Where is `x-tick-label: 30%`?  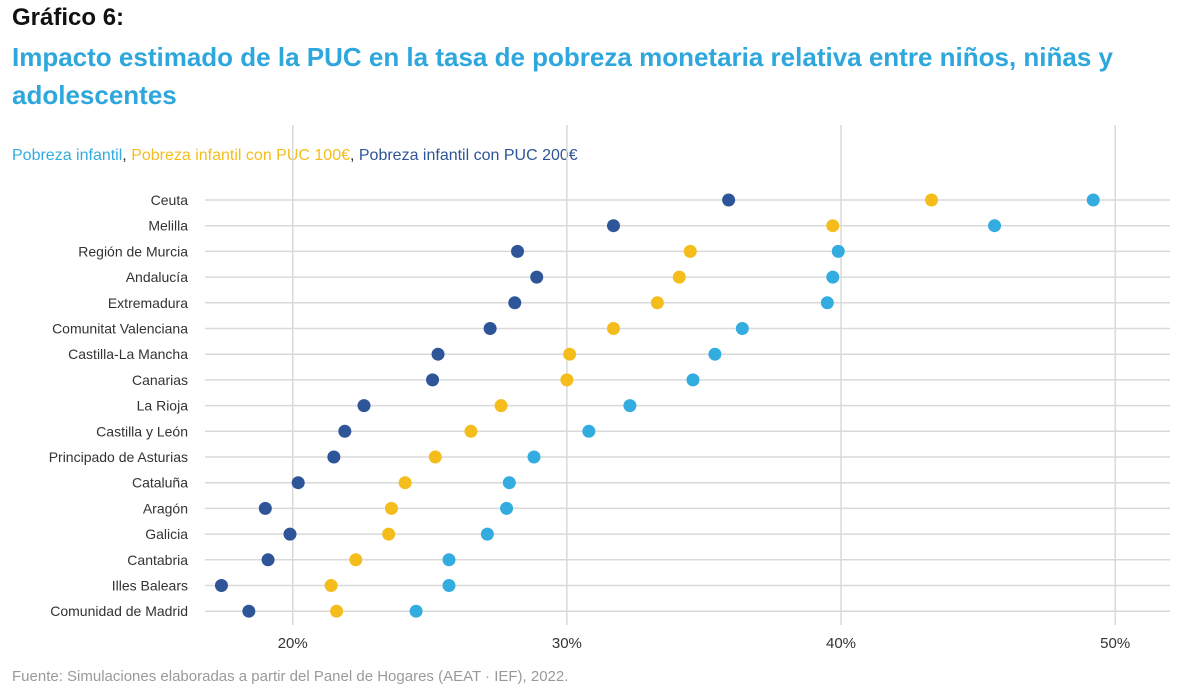
x-tick-label: 30% is located at coordinates (567, 643).